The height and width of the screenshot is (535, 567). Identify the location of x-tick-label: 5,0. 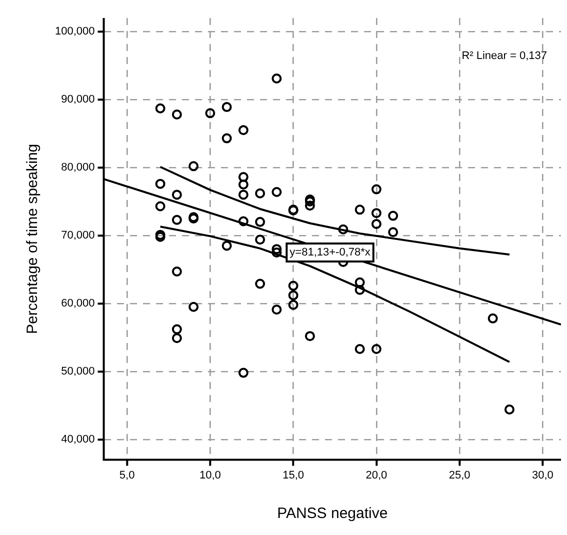
(127, 475).